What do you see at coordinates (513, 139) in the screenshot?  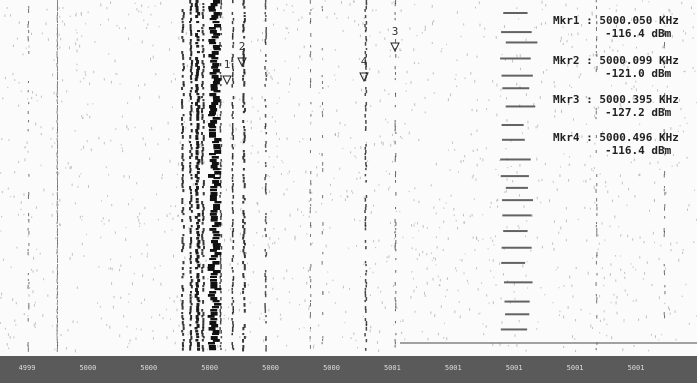 I see `comb-line` at bounding box center [513, 139].